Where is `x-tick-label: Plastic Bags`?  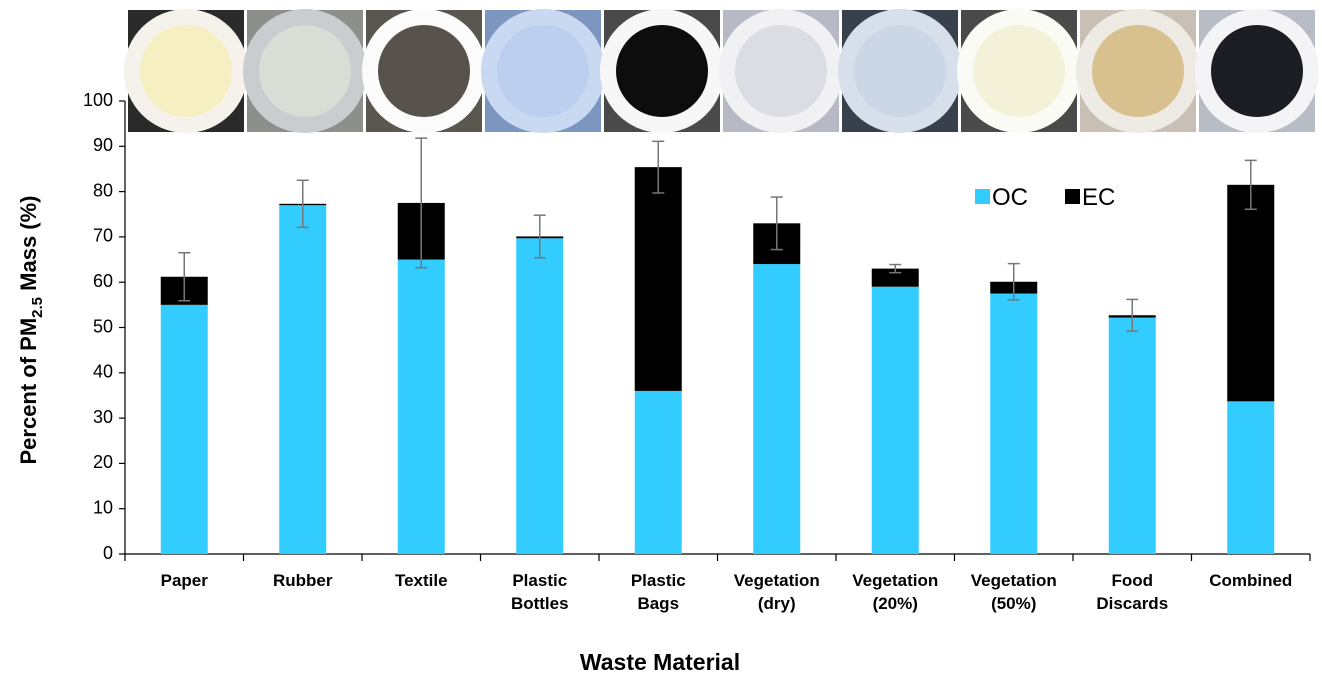
x-tick-label: Plastic Bags is located at coordinates (658, 592).